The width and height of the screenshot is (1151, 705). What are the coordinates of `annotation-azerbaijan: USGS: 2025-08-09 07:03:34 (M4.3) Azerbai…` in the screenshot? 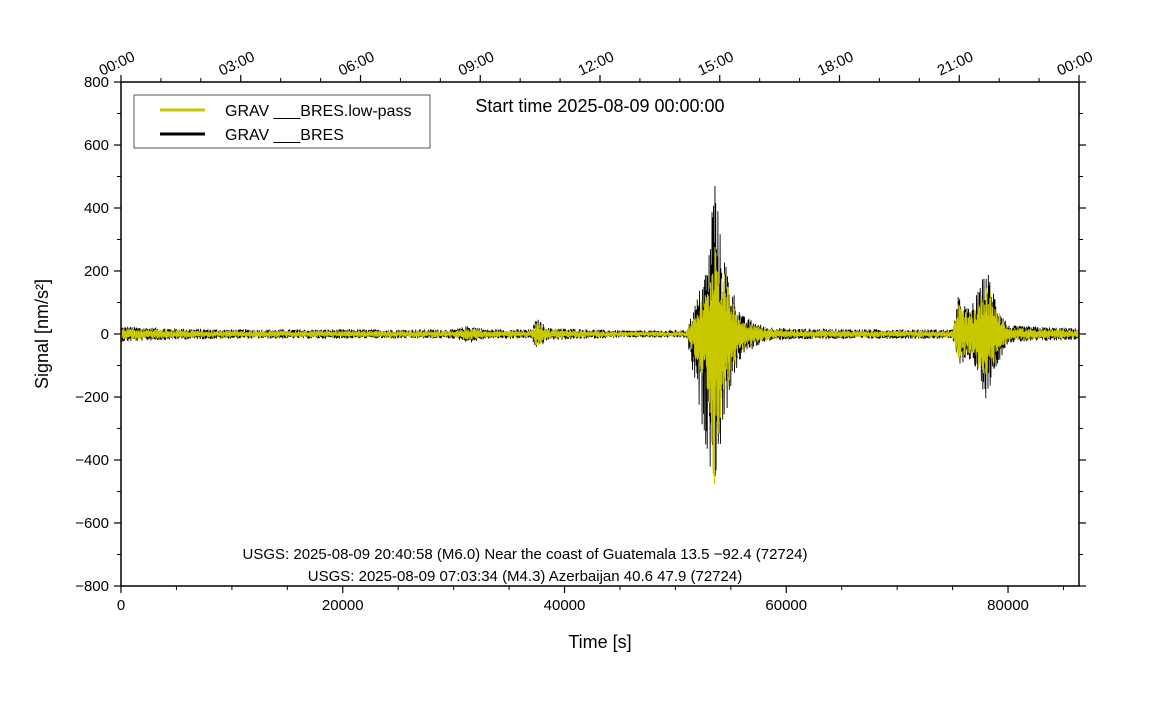 It's located at (525, 576).